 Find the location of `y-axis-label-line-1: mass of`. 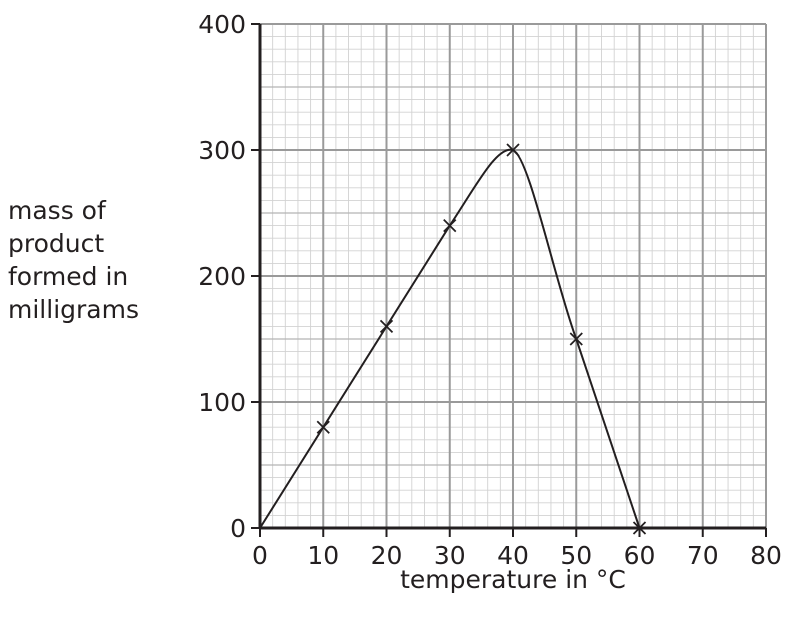

y-axis-label-line-1: mass of is located at coordinates (57, 210).